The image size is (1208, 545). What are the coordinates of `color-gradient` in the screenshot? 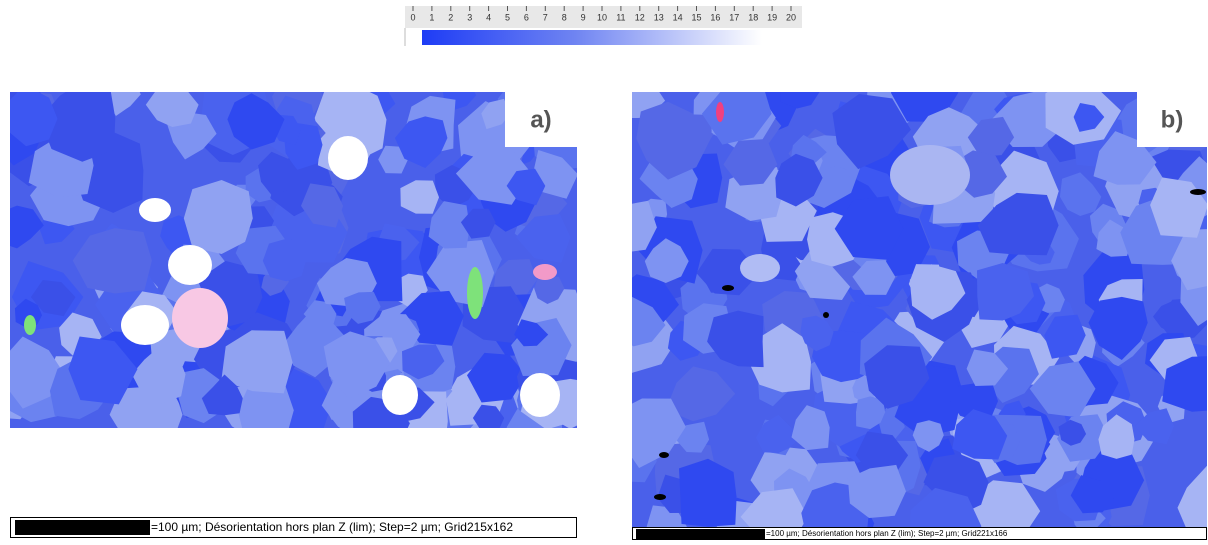 It's located at (592, 37).